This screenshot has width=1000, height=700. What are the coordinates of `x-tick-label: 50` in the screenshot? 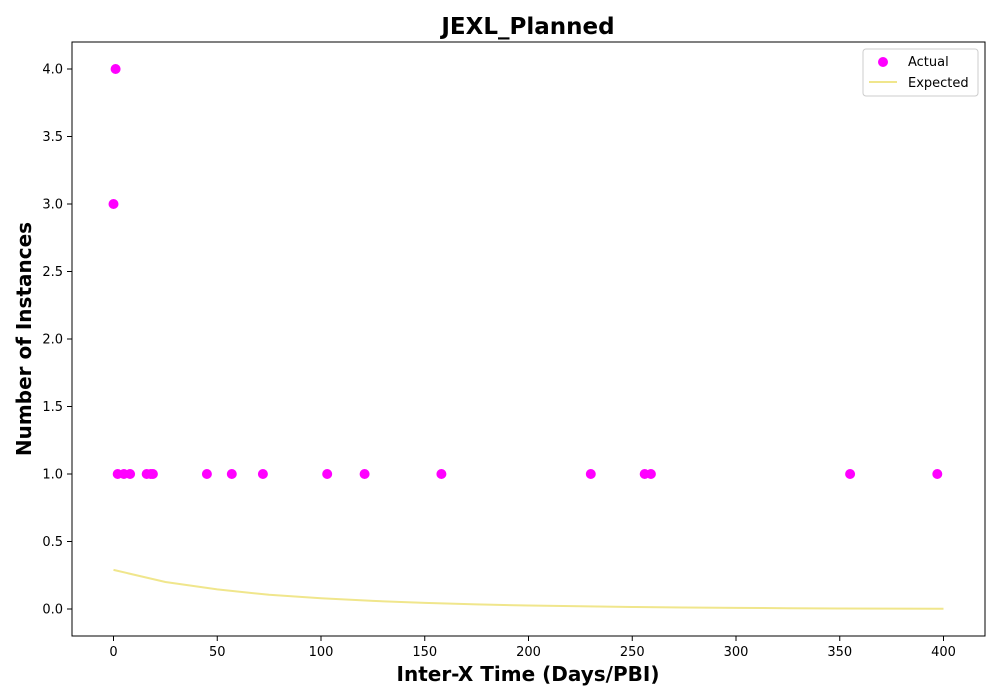 It's located at (217, 652).